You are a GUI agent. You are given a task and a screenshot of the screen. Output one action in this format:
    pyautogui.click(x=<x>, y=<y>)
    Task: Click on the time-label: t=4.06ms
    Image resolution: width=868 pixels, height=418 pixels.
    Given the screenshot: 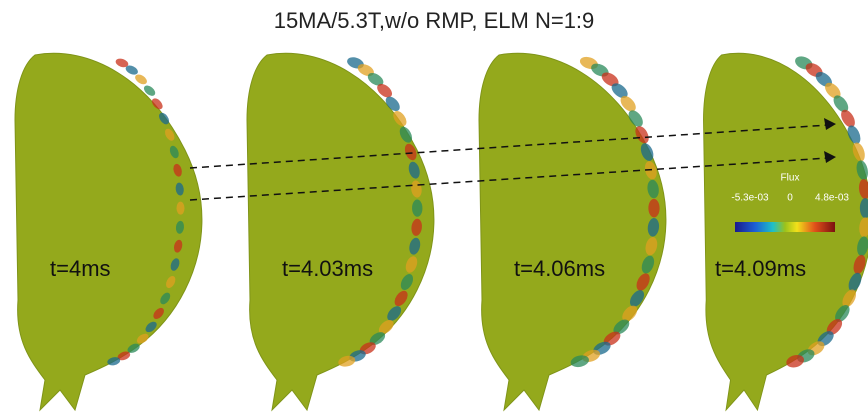 What is the action you would take?
    pyautogui.click(x=559, y=268)
    